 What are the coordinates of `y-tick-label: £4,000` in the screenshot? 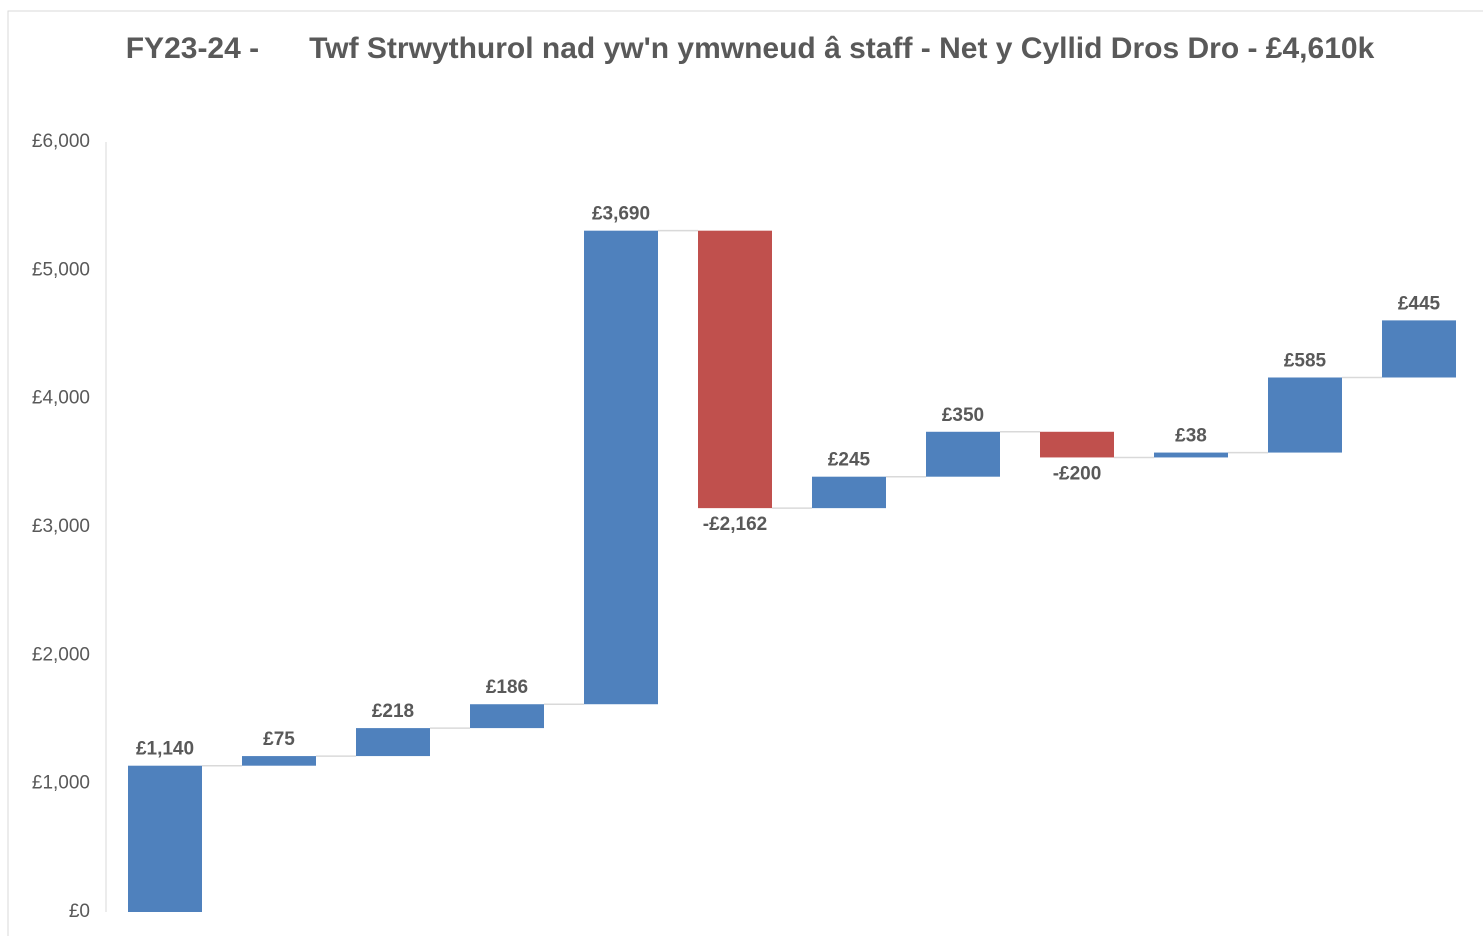 It's located at (61, 398).